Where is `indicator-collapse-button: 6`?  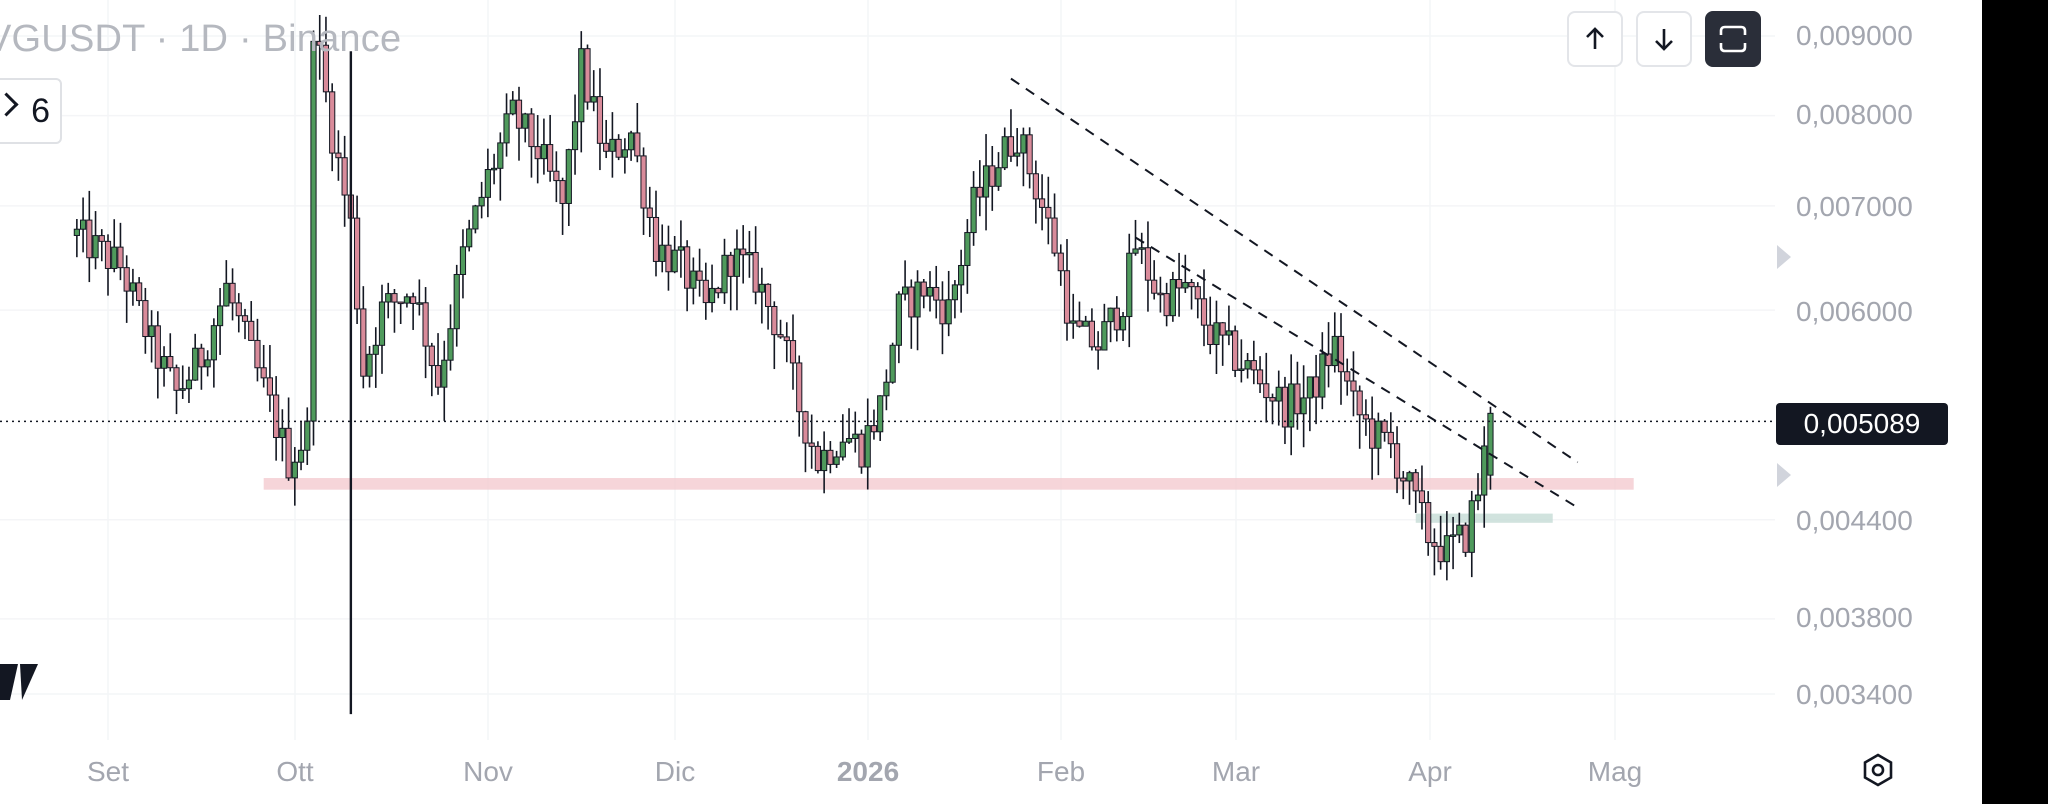 indicator-collapse-button: 6 is located at coordinates (31, 111).